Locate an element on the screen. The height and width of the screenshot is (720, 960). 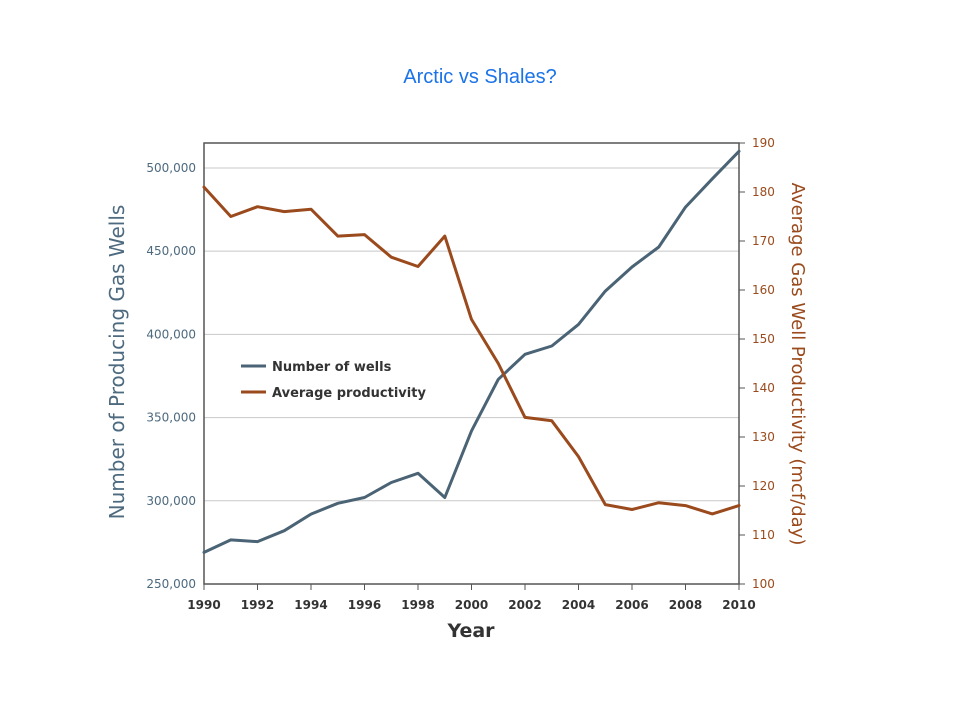
x-axis-label: Year is located at coordinates (470, 631).